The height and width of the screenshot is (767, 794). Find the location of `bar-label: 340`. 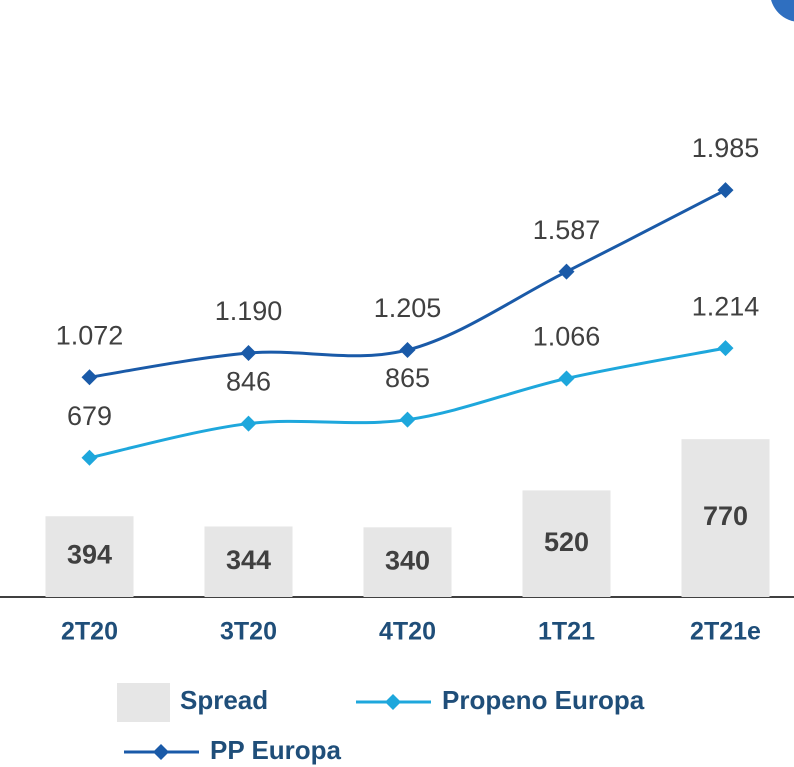

bar-label: 340 is located at coordinates (407, 560).